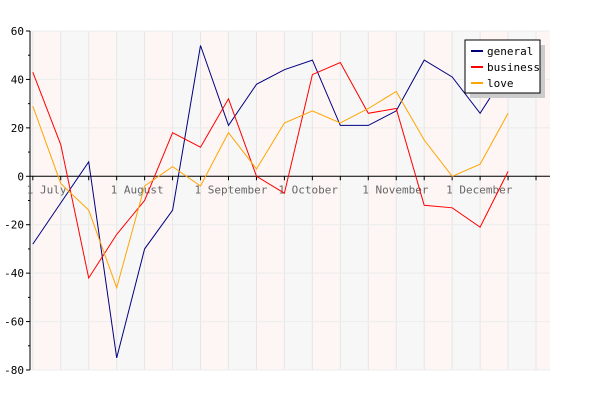 The image size is (600, 400). What do you see at coordinates (500, 83) in the screenshot?
I see `legend-label-love: love` at bounding box center [500, 83].